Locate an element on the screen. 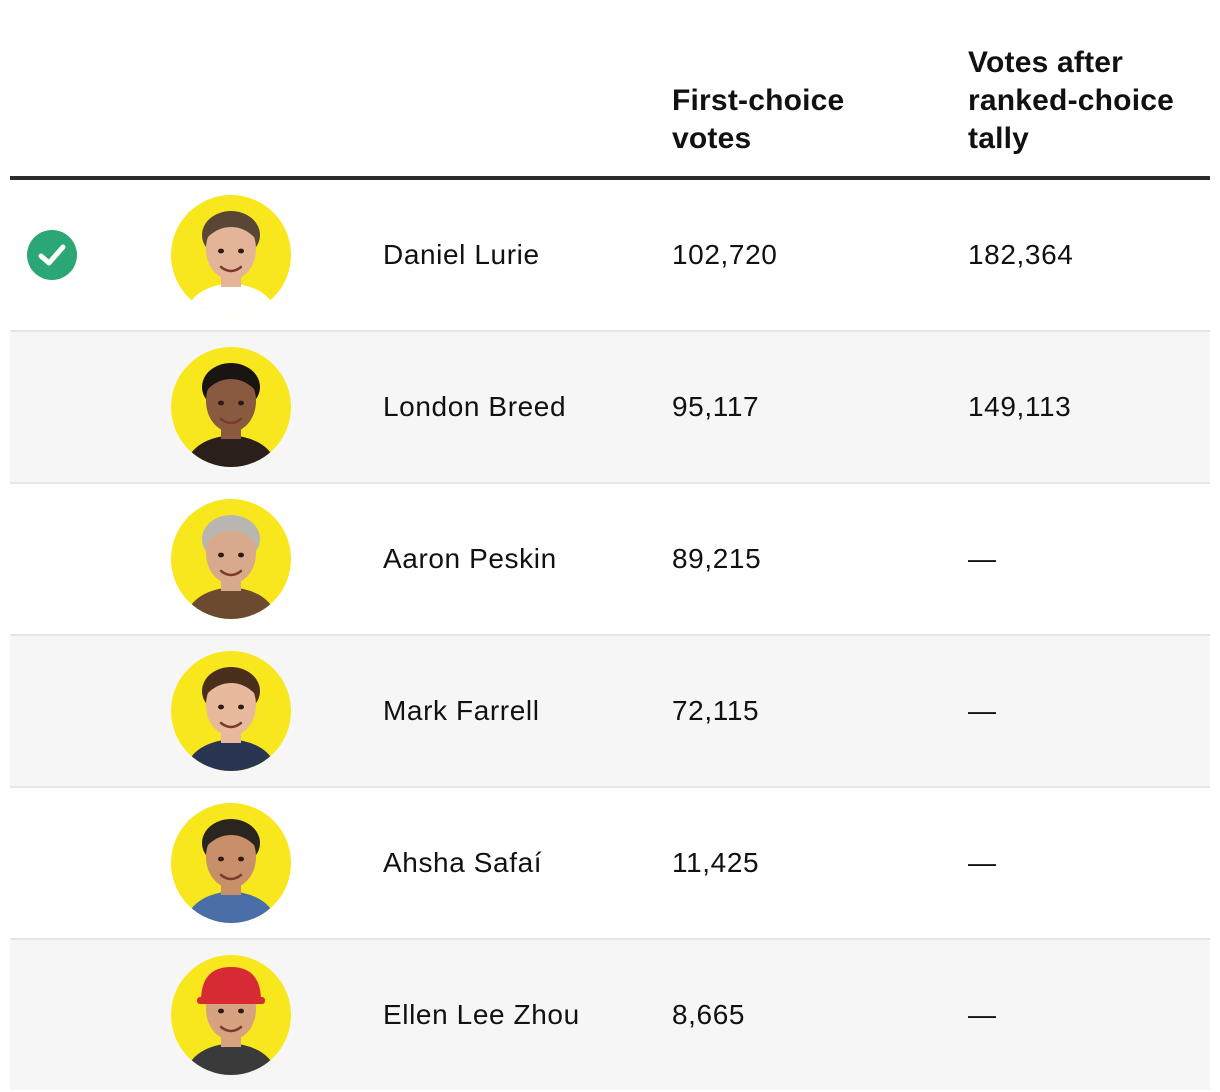  table-row: London Breed 95,117 149,113 is located at coordinates (610, 408).